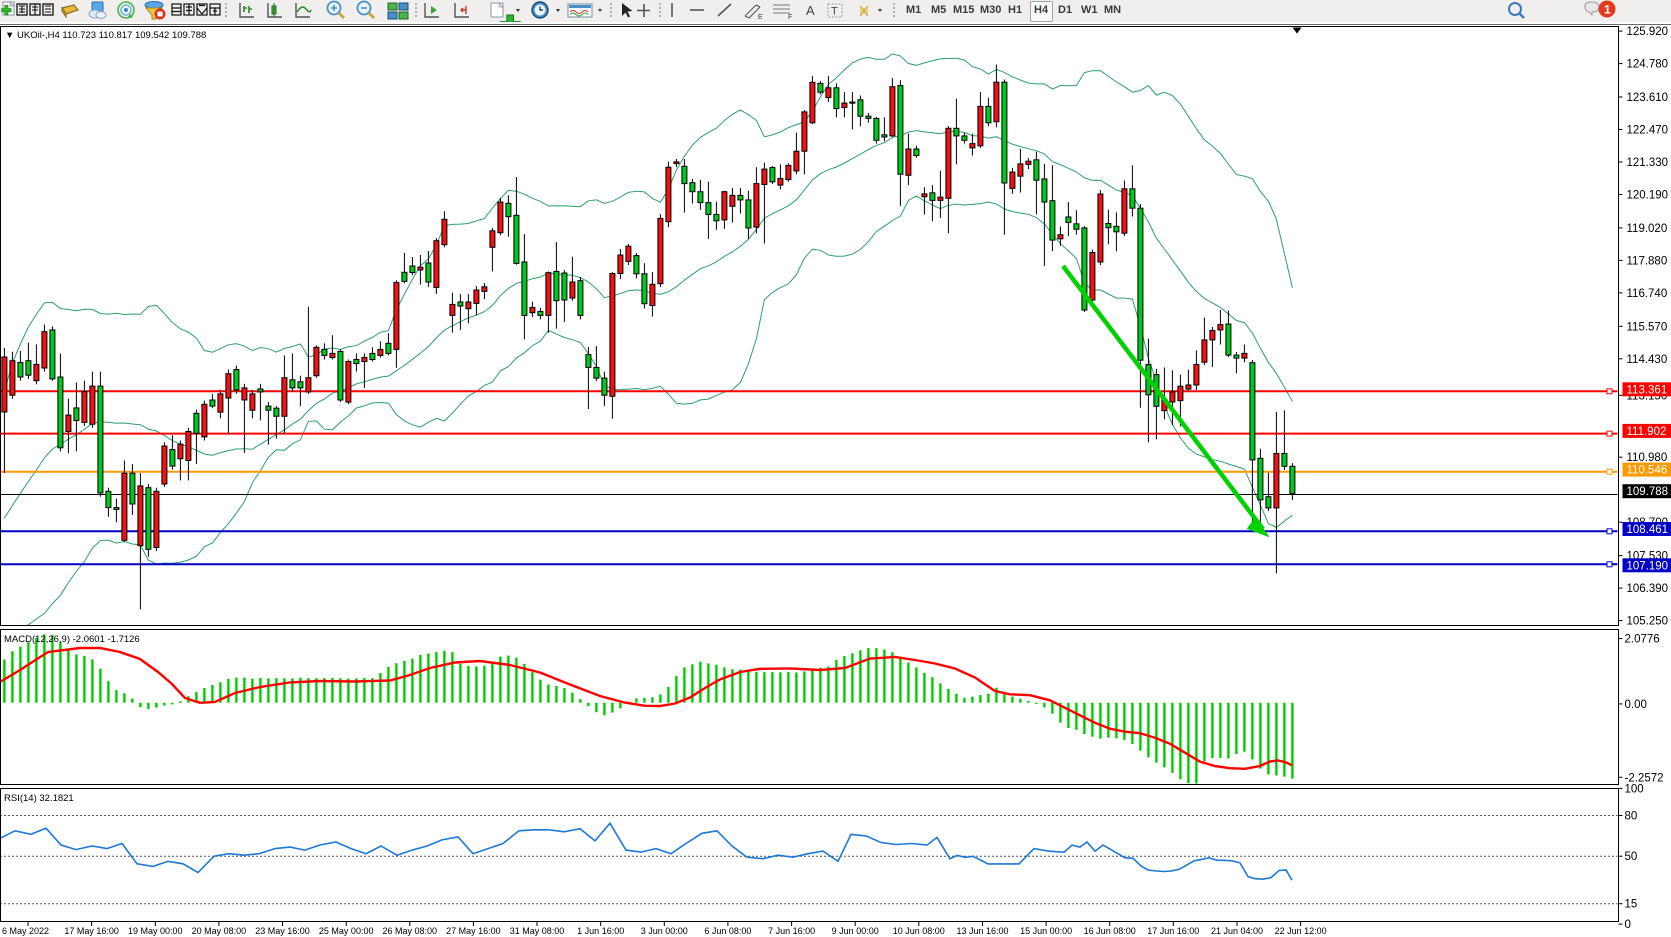 The image size is (1671, 937). What do you see at coordinates (1648, 65) in the screenshot?
I see `svg-text: 124.780` at bounding box center [1648, 65].